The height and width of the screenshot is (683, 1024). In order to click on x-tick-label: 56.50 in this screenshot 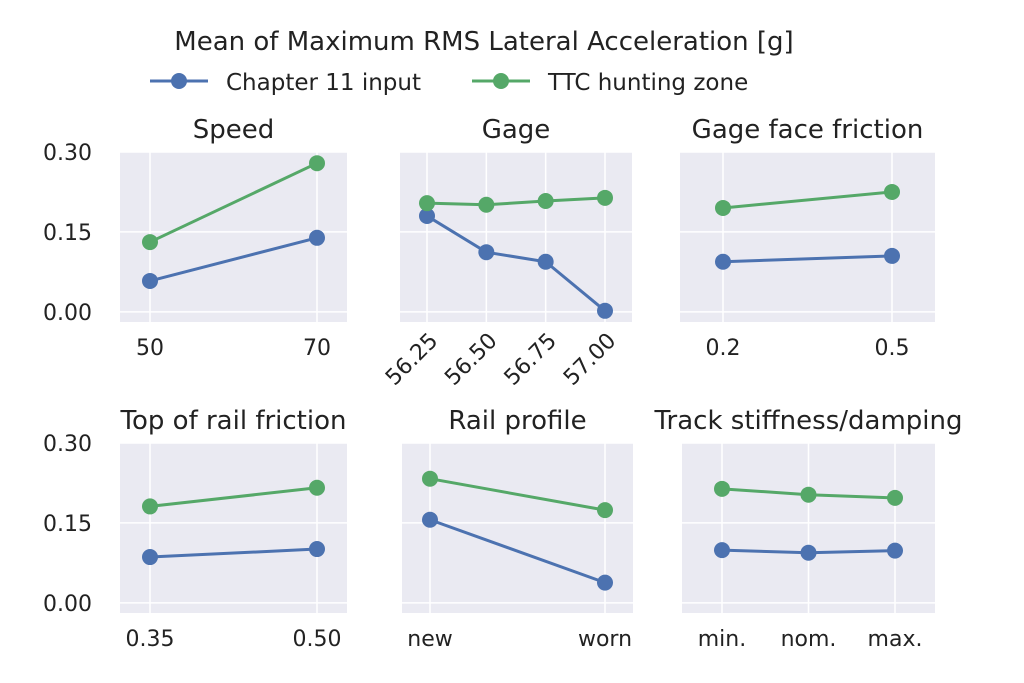, I will do `click(471, 360)`.